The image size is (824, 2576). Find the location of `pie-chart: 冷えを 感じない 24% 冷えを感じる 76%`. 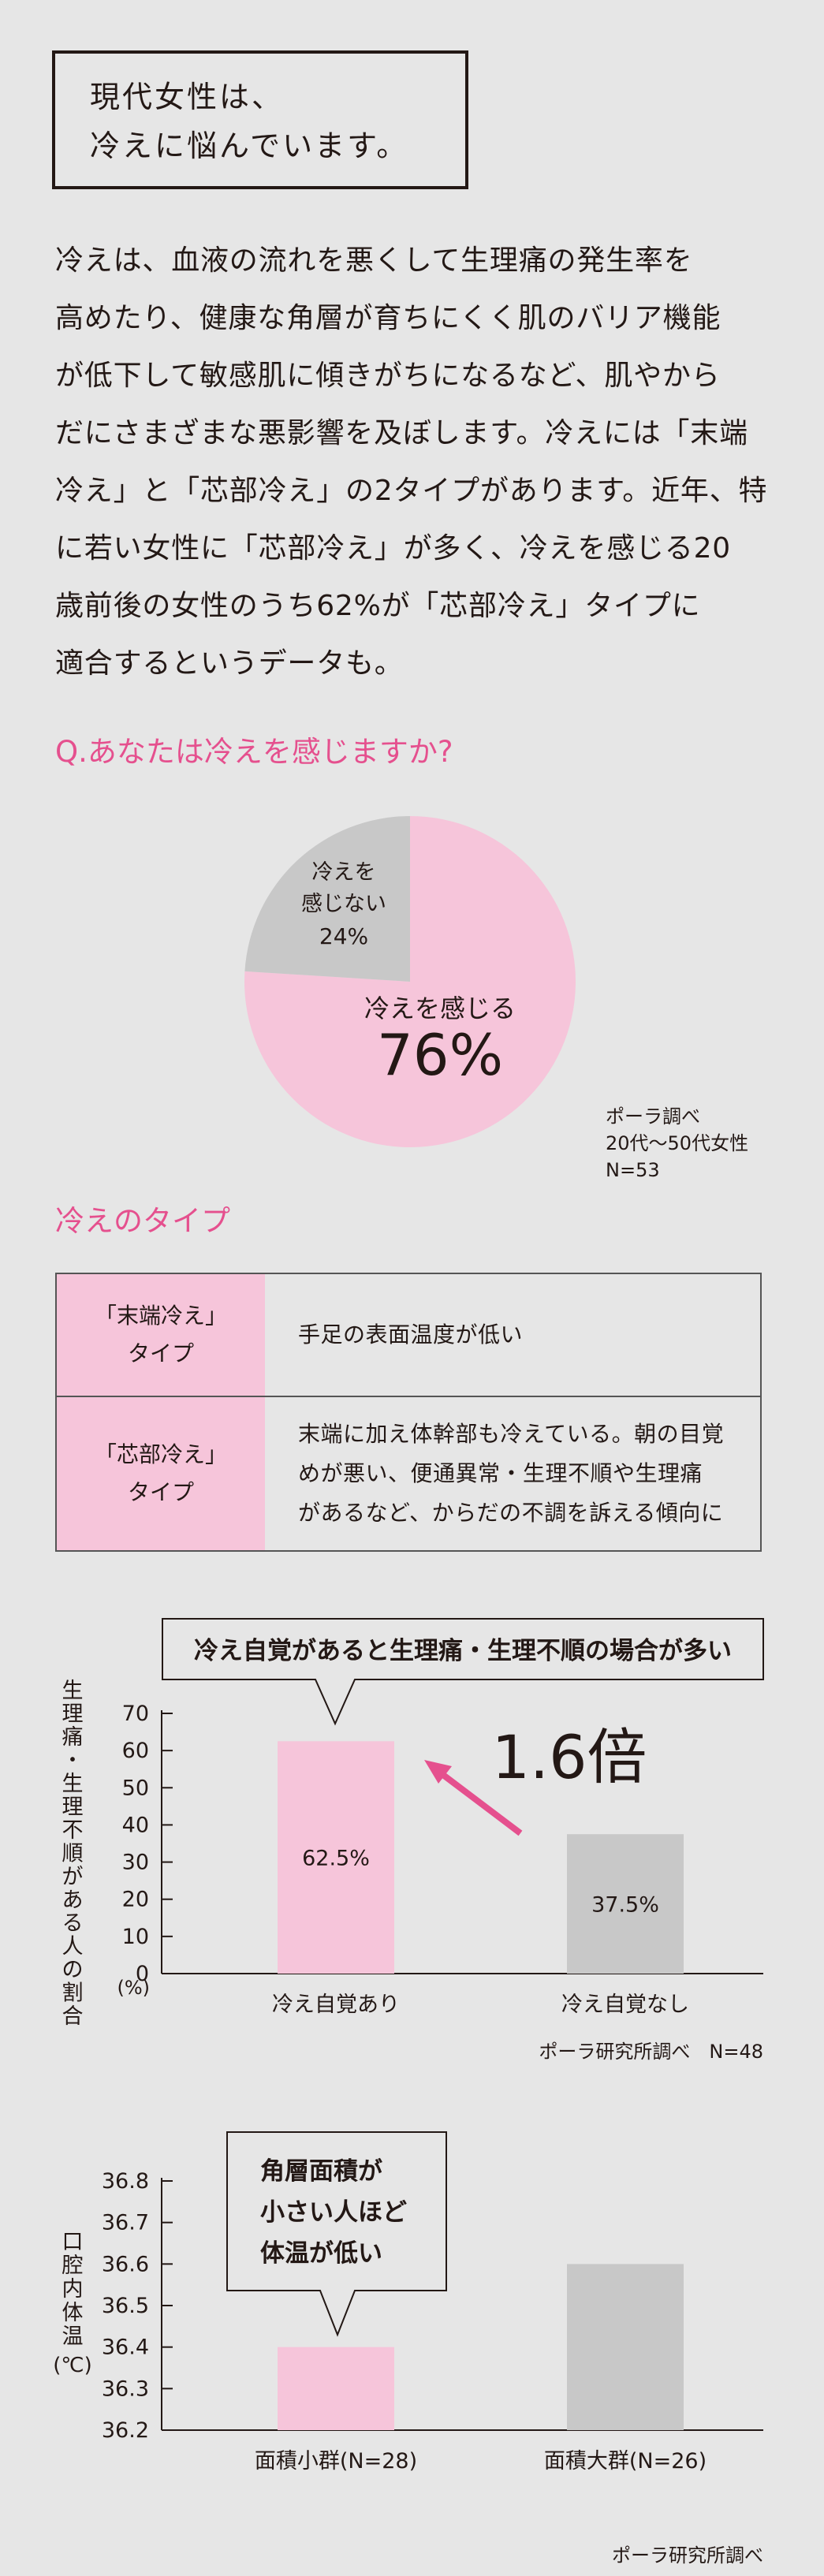

pie-chart: 冷えを 感じない 24% 冷えを感じる 76% is located at coordinates (410, 982).